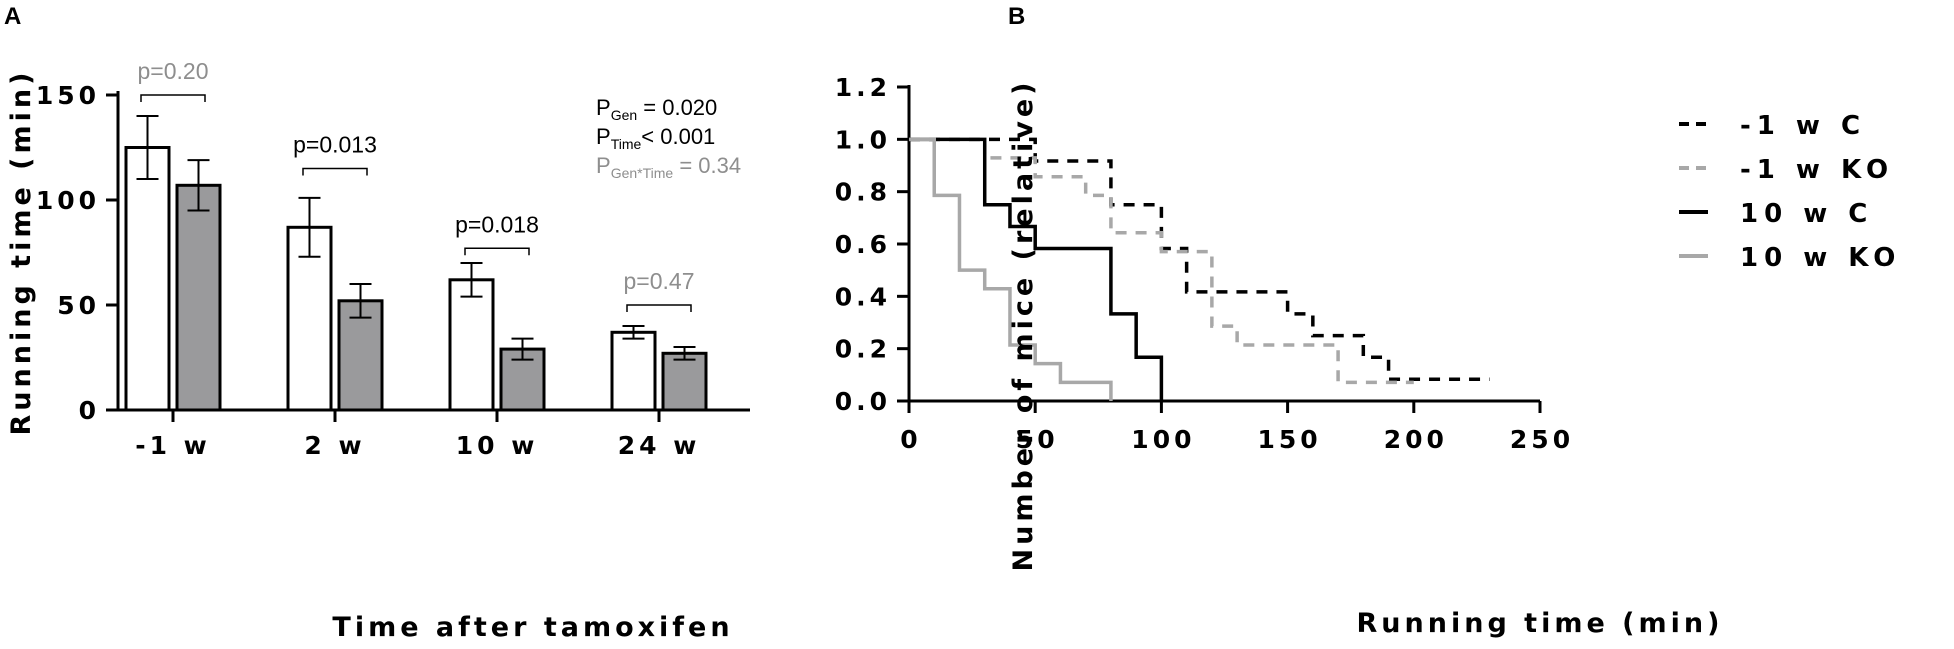  What do you see at coordinates (78, 305) in the screenshot?
I see `a-y-tick-label: 50` at bounding box center [78, 305].